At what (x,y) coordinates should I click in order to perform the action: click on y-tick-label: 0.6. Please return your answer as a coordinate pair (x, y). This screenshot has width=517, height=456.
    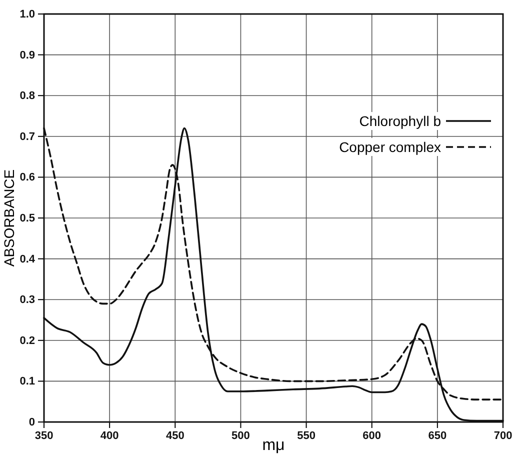
    Looking at the image, I should click on (27, 178).